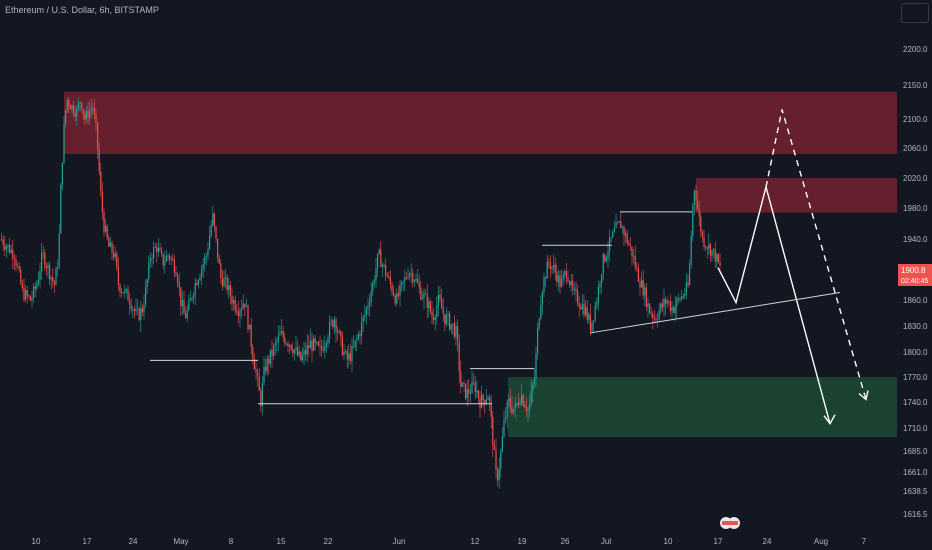  What do you see at coordinates (715, 313) in the screenshot?
I see `trendline` at bounding box center [715, 313].